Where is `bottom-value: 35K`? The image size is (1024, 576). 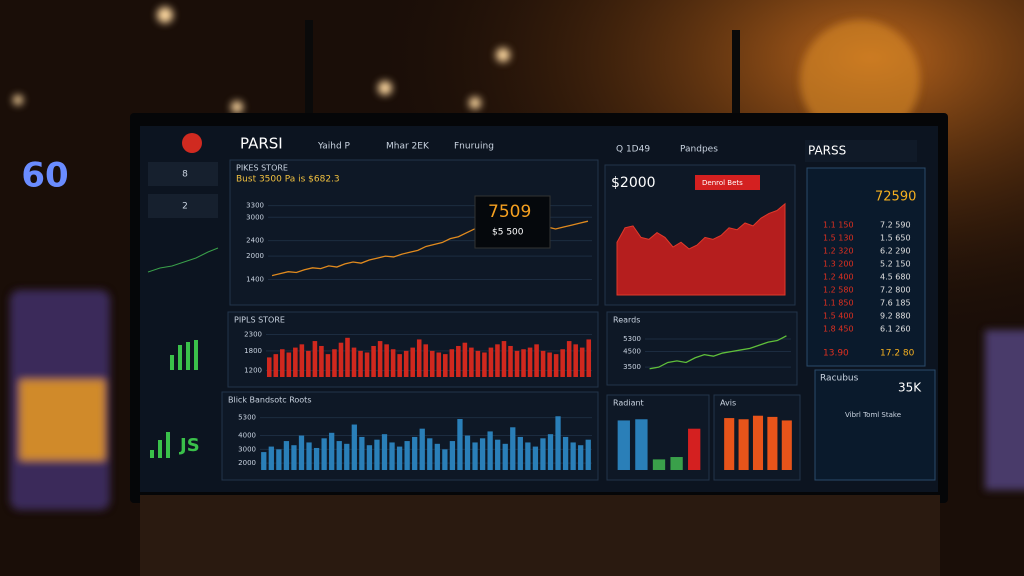 bottom-value: 35K is located at coordinates (910, 388).